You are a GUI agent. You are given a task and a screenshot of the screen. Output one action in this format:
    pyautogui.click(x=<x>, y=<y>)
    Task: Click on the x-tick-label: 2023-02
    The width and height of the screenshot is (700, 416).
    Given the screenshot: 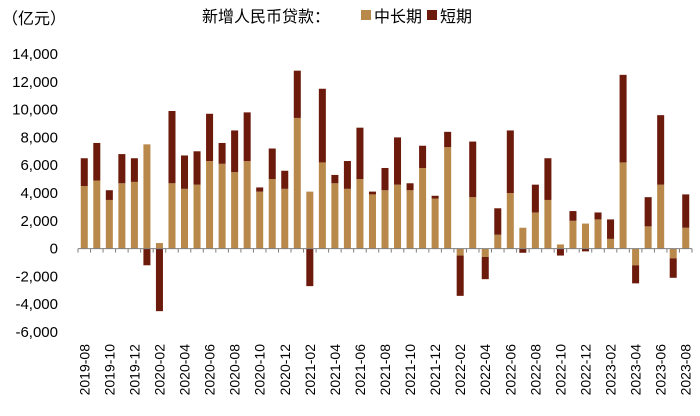 What is the action you would take?
    pyautogui.click(x=611, y=370)
    